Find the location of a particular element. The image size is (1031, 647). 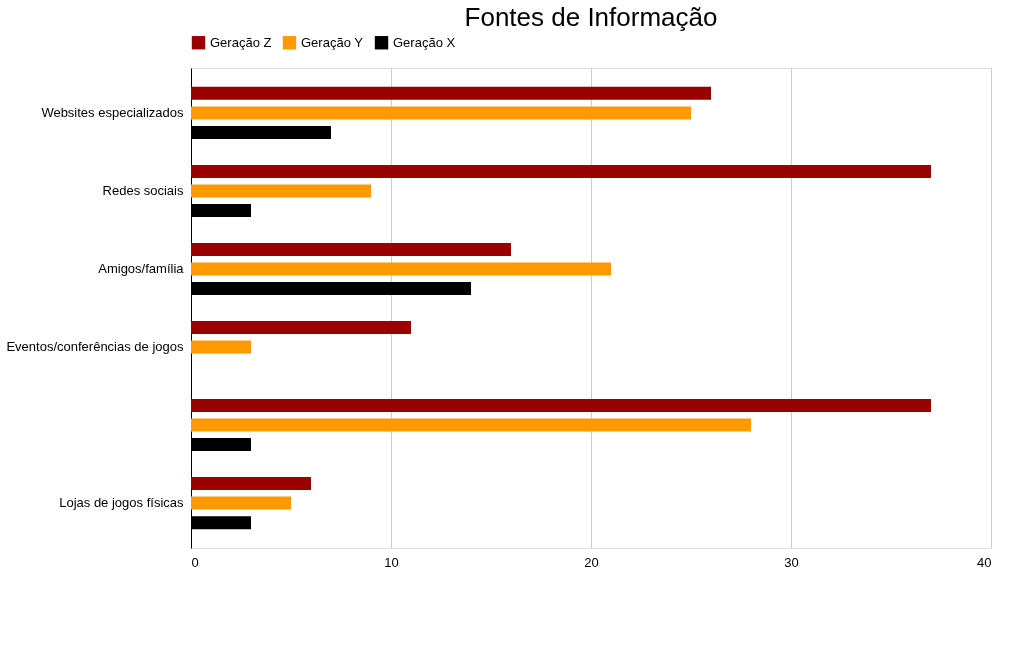

y-tick-label: Lojas de jogos físicas is located at coordinates (121, 503).